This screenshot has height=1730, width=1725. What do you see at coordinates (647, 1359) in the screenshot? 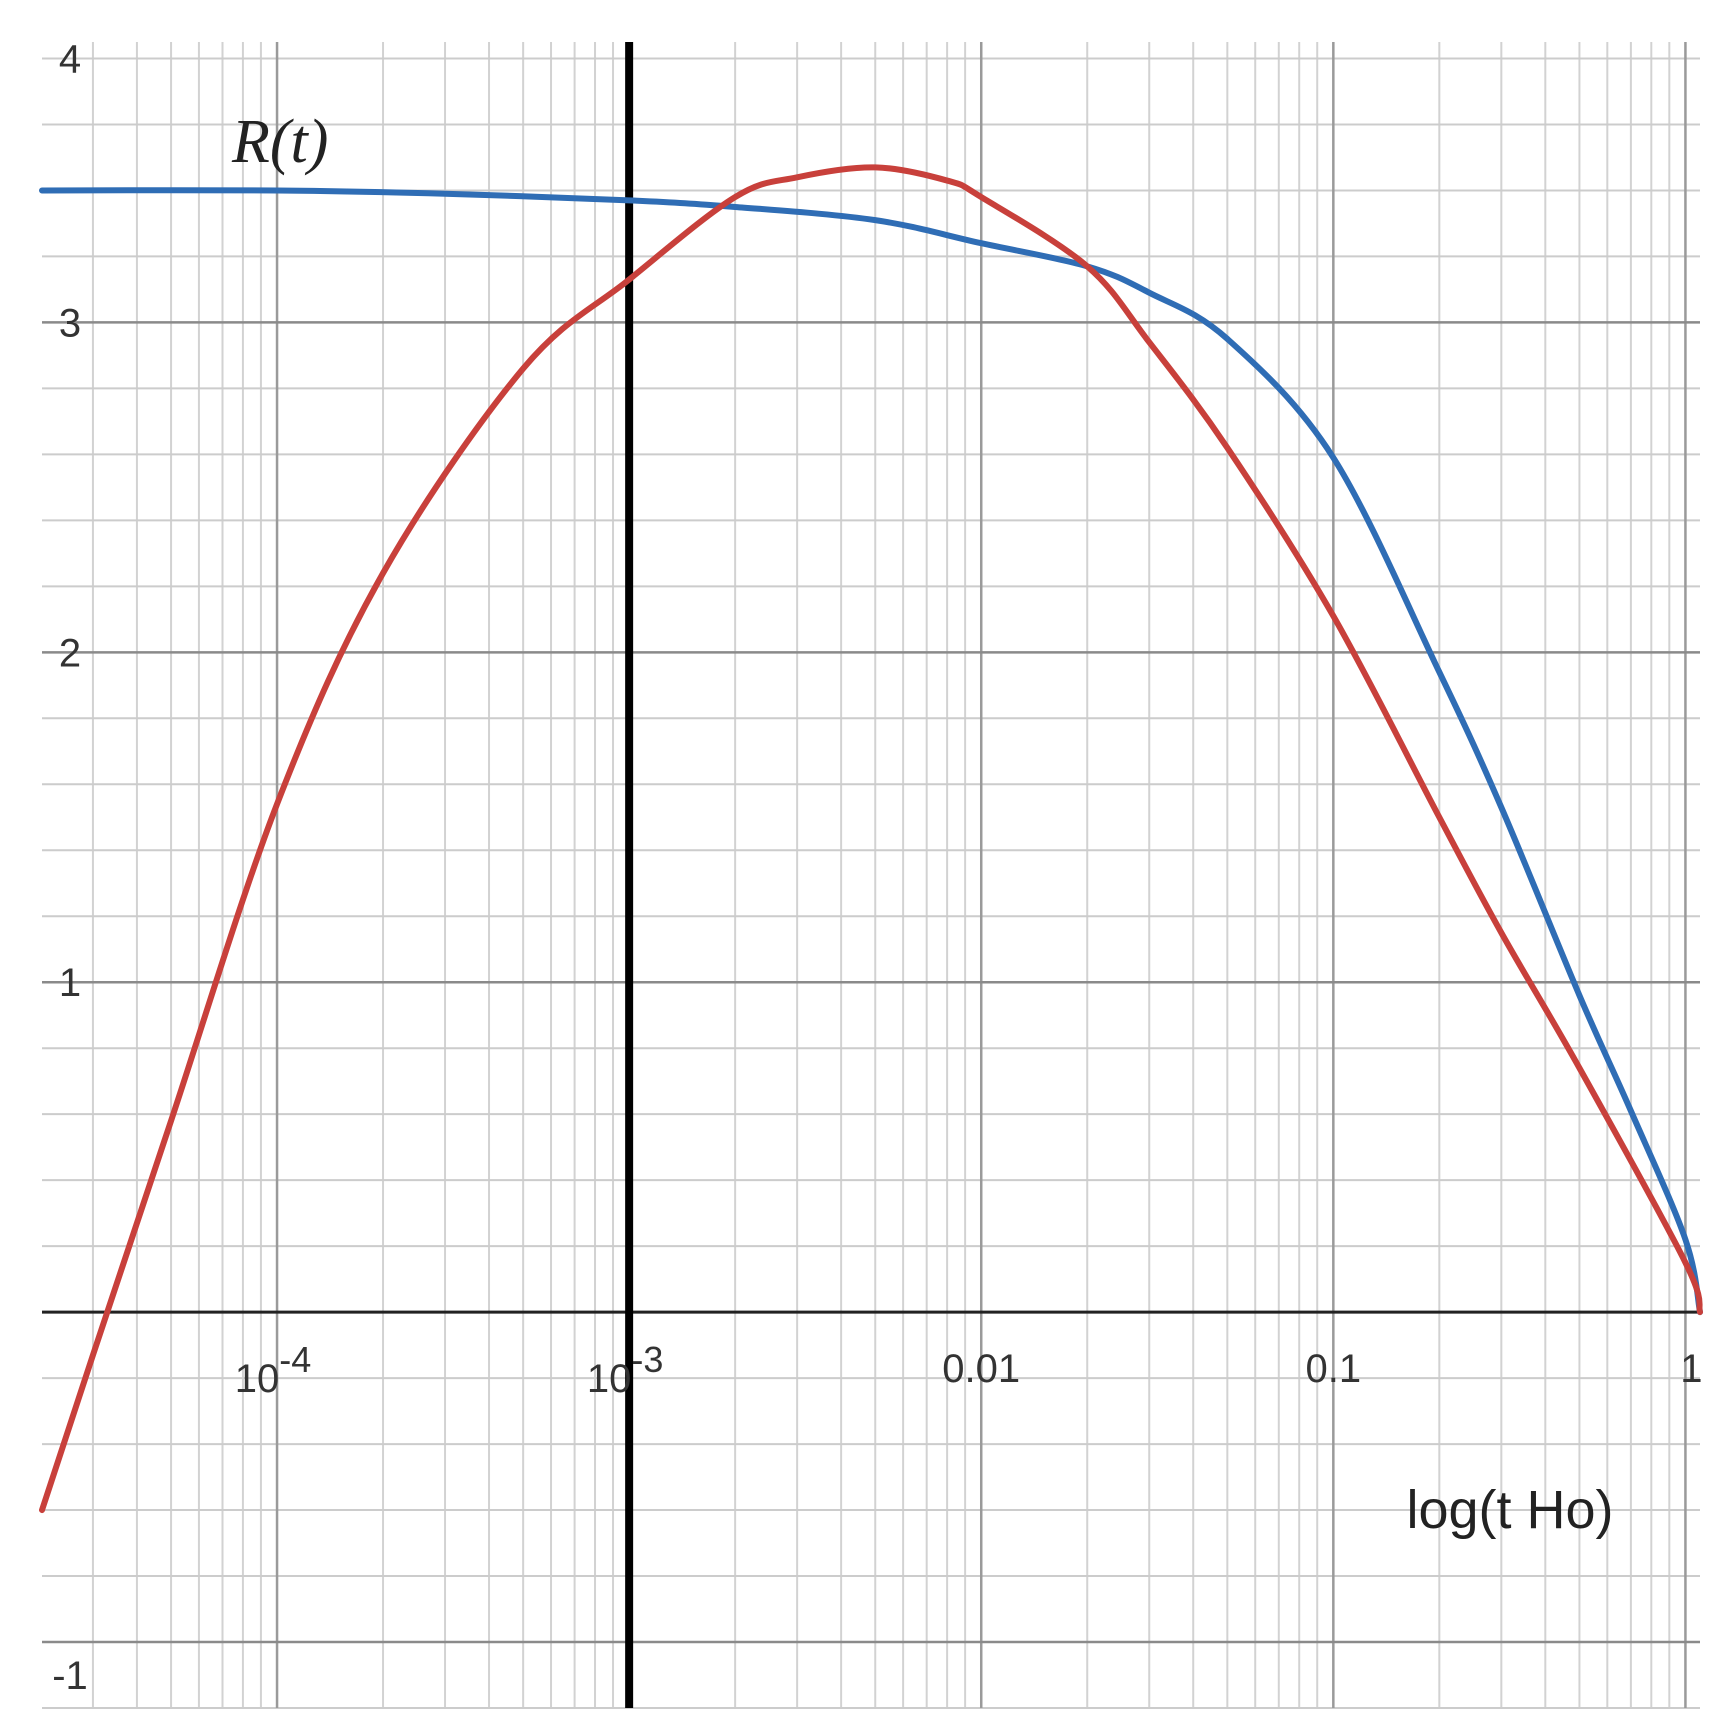
I see `x-tick-label-exponent: -3` at bounding box center [647, 1359].